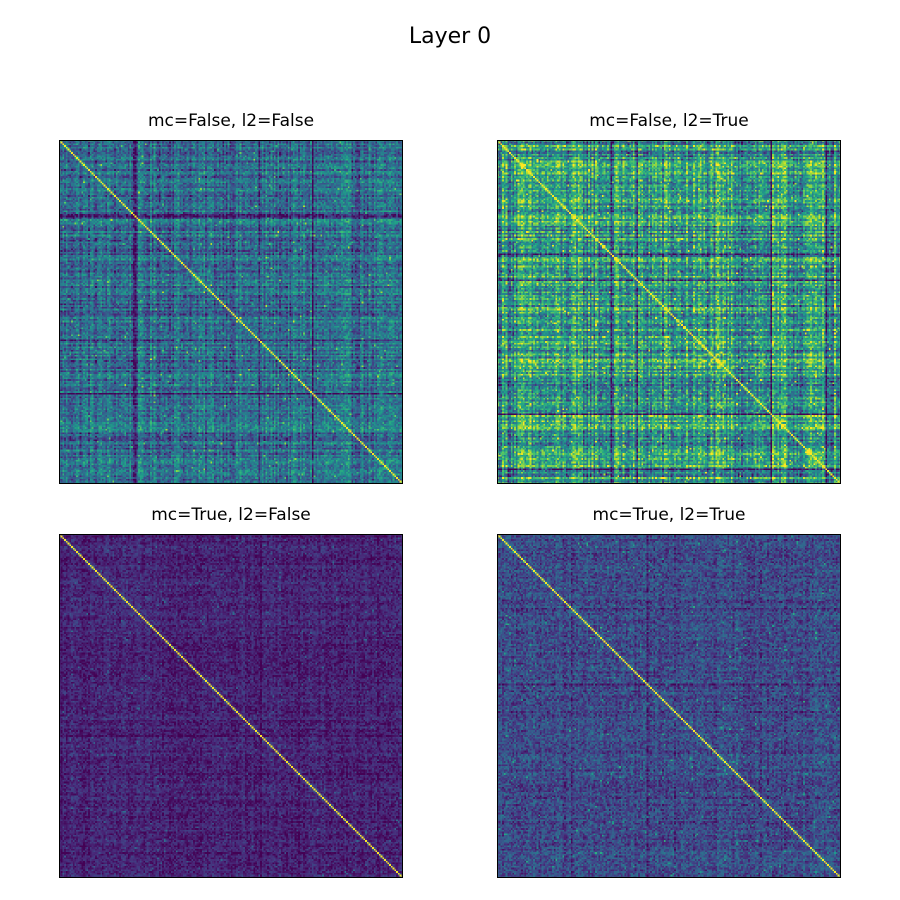  Describe the element at coordinates (231, 121) in the screenshot. I see `panel-title-1: mc=False, l2=False` at that location.